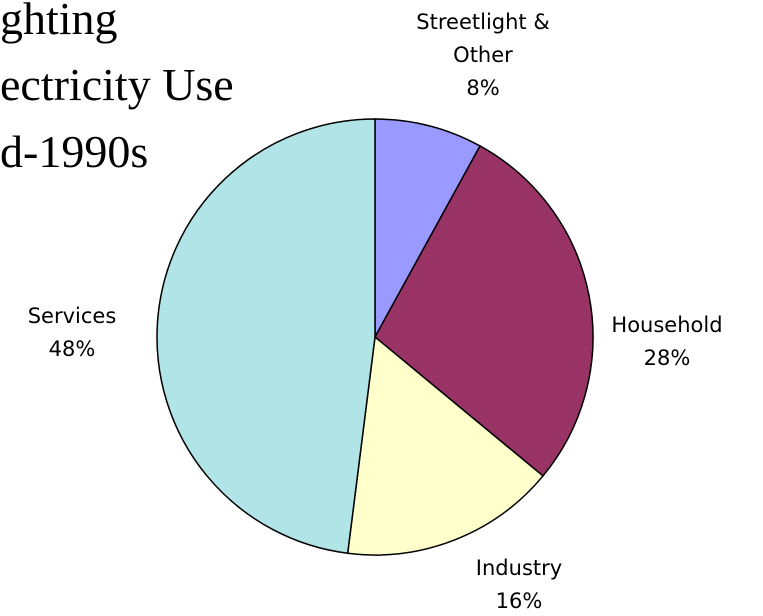  What do you see at coordinates (72, 349) in the screenshot?
I see `value-label: 48%` at bounding box center [72, 349].